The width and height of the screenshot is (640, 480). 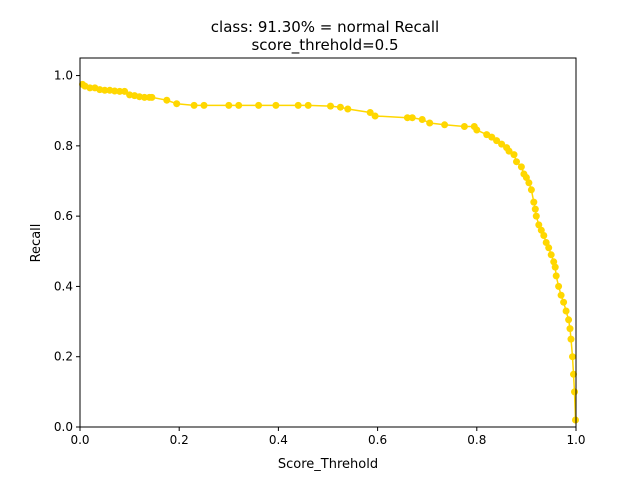 What do you see at coordinates (63, 146) in the screenshot?
I see `y-tick-label: 0.8` at bounding box center [63, 146].